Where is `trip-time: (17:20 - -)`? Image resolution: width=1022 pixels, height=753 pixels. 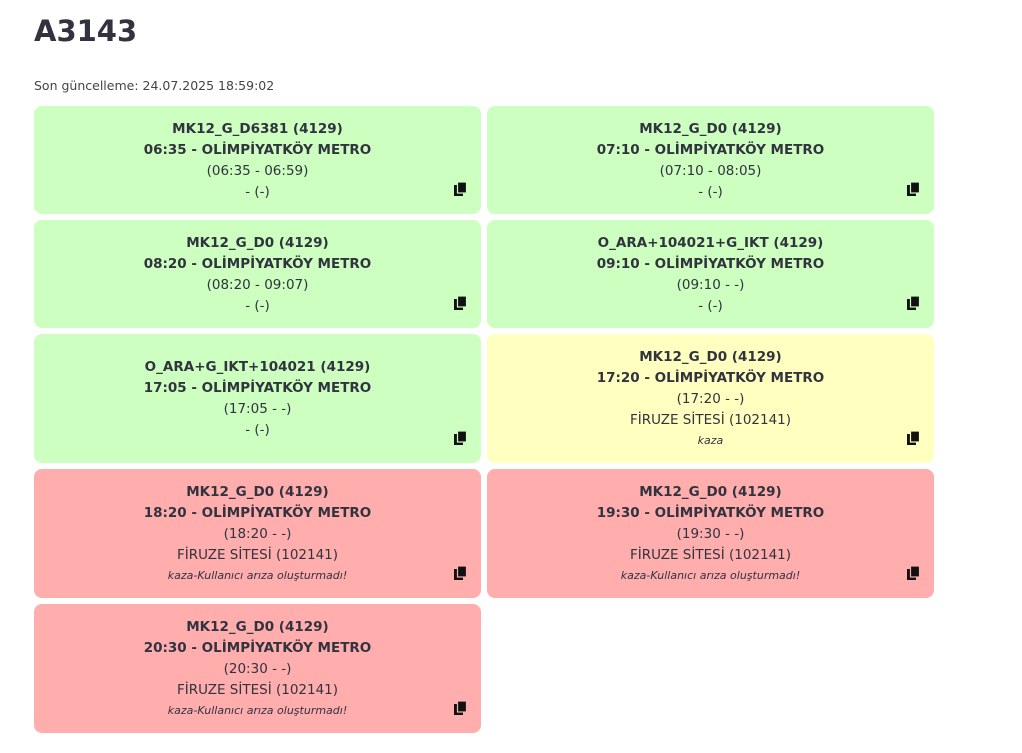 trip-time: (17:20 - -) is located at coordinates (710, 399).